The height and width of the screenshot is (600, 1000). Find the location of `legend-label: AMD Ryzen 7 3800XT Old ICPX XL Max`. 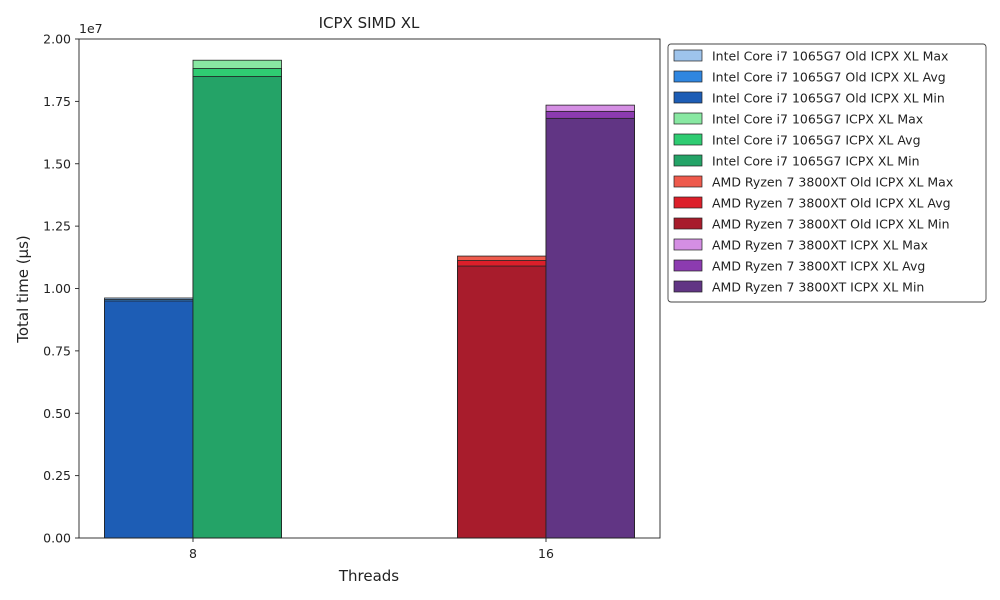

legend-label: AMD Ryzen 7 3800XT Old ICPX XL Max is located at coordinates (832, 182).